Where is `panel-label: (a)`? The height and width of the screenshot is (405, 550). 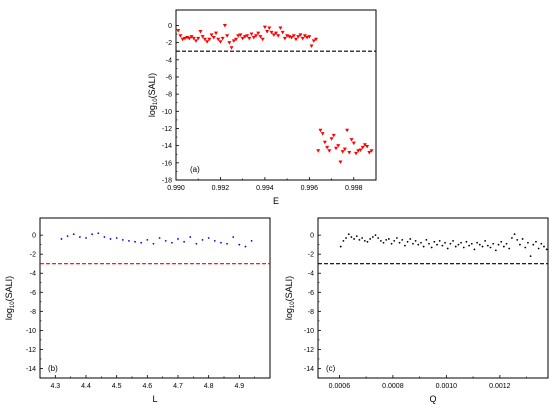
panel-label: (a) is located at coordinates (195, 169).